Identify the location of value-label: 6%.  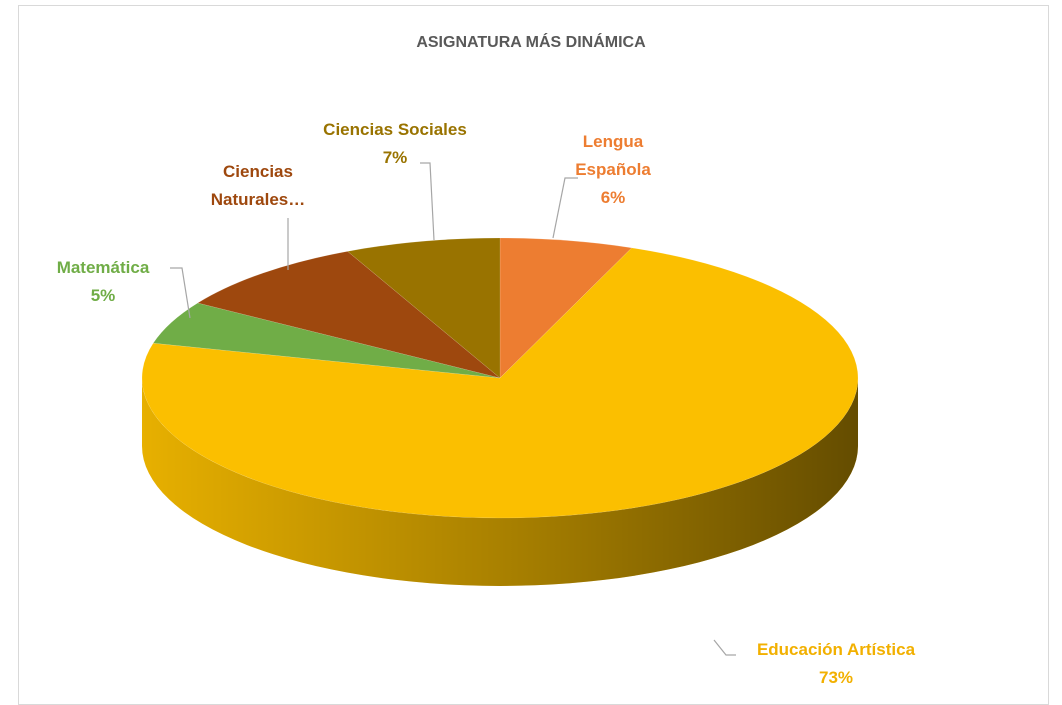
(613, 197).